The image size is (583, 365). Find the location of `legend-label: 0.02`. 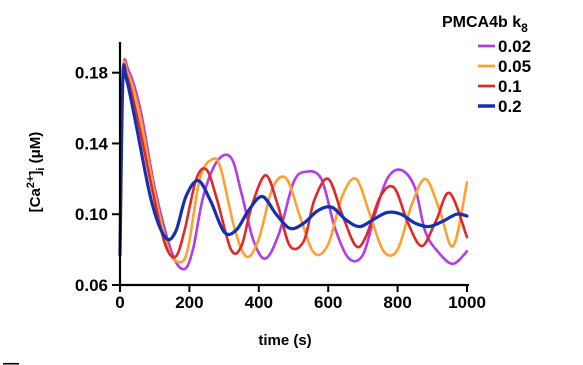

legend-label: 0.02 is located at coordinates (514, 46).